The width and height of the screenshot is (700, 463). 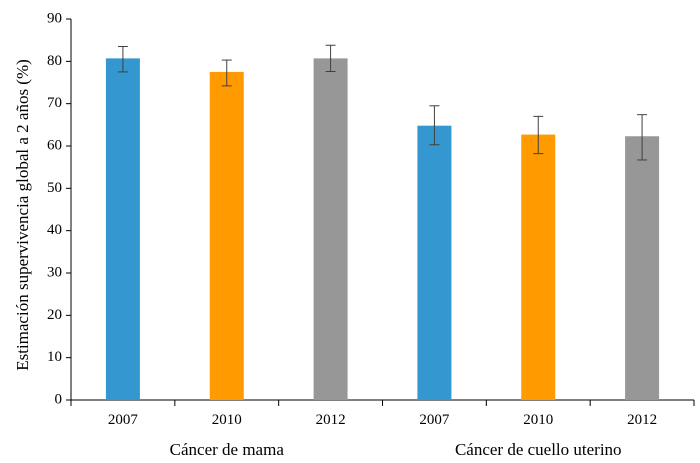 I want to click on y-tick-label: 20, so click(x=54, y=315).